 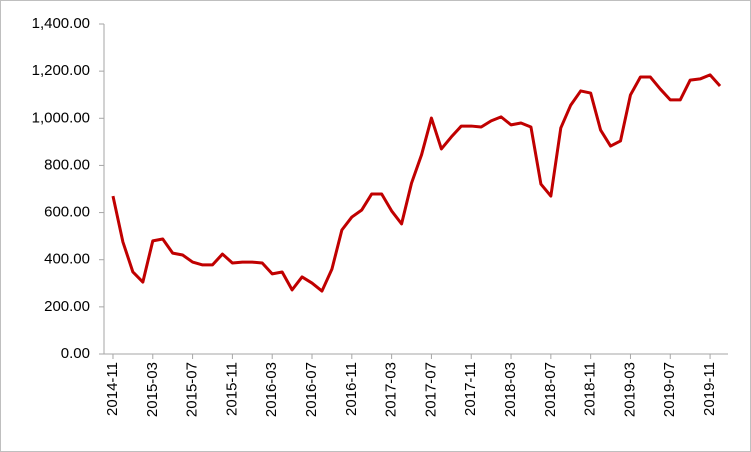 What do you see at coordinates (67, 164) in the screenshot?
I see `y-tick-label: 800.00` at bounding box center [67, 164].